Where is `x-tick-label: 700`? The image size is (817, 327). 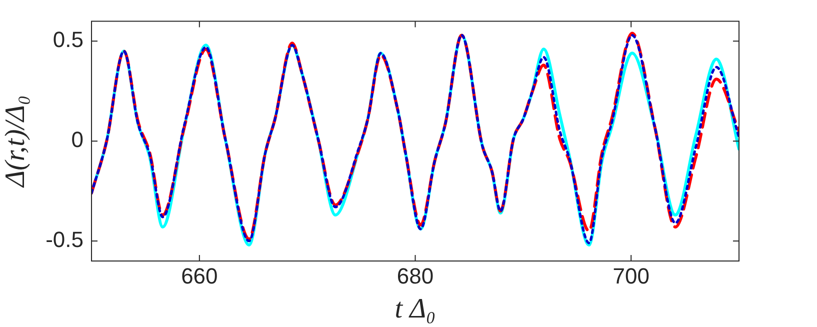 x-tick-label: 700 is located at coordinates (631, 275).